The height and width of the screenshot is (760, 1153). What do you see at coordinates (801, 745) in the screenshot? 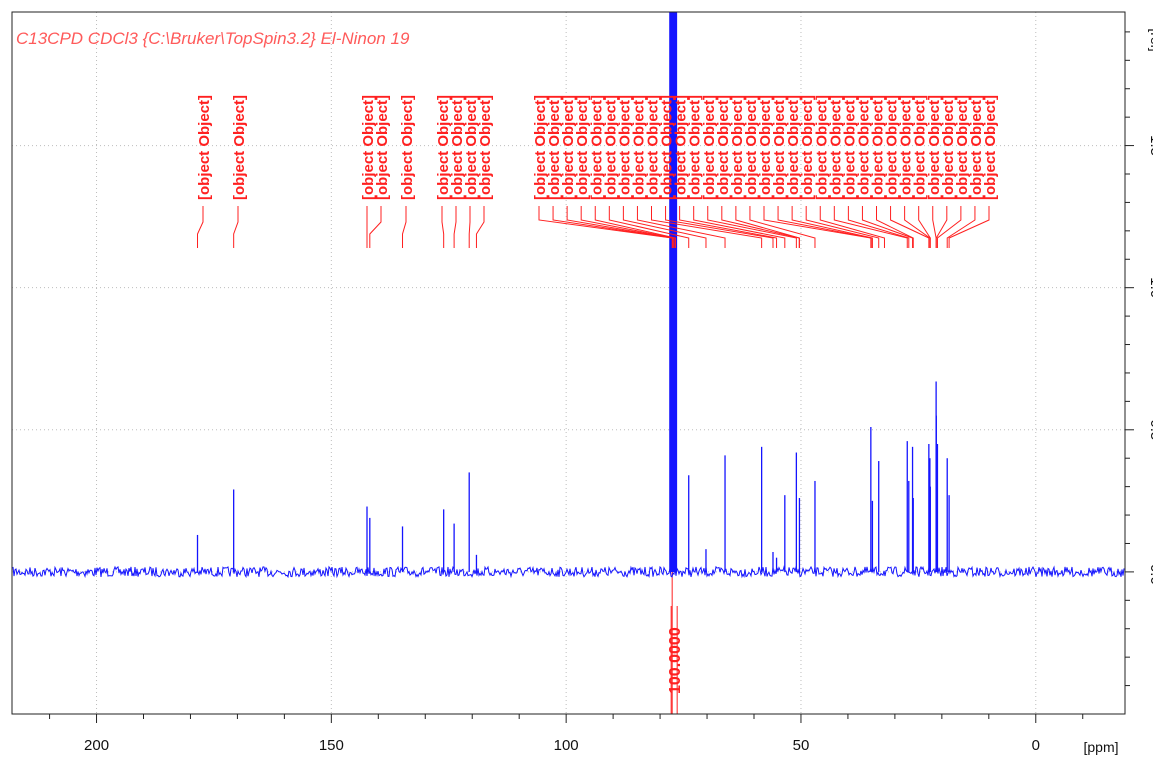
I see `x-tick-label: 50` at bounding box center [801, 745].